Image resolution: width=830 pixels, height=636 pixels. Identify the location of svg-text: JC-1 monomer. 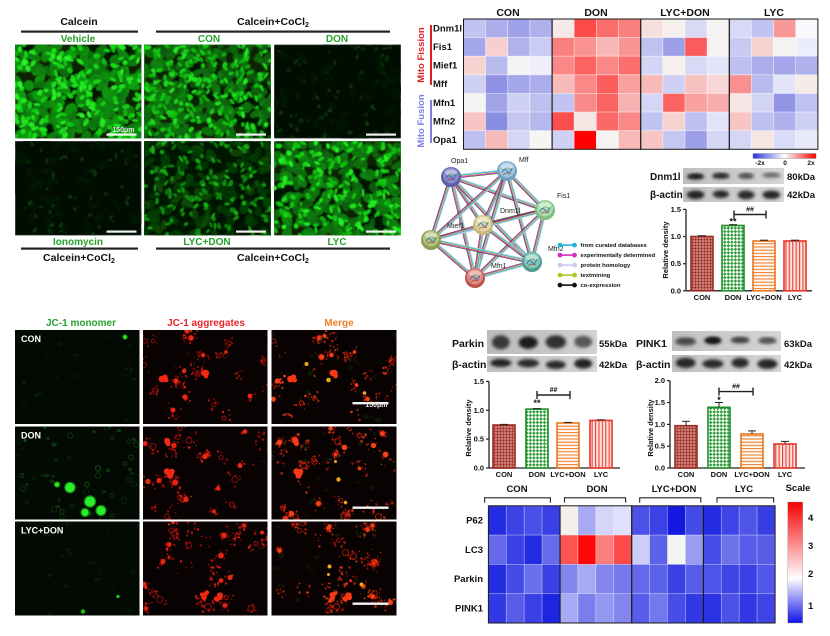
(81, 323).